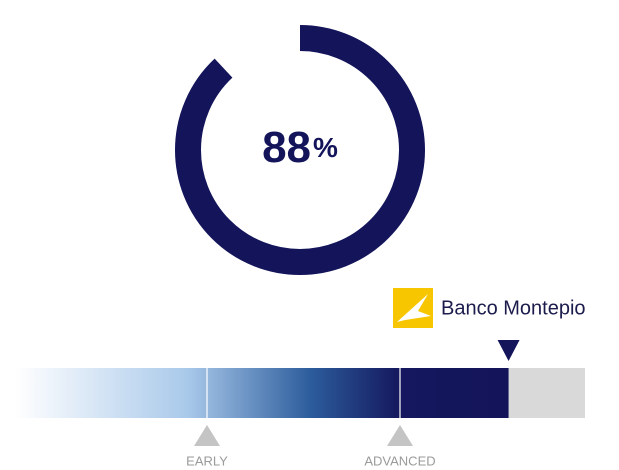  I want to click on gauge-unit: %, so click(325, 147).